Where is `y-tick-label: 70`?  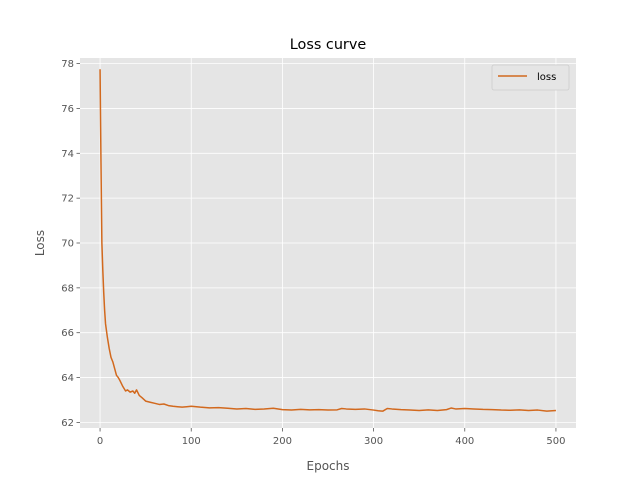
y-tick-label: 70 is located at coordinates (67, 244).